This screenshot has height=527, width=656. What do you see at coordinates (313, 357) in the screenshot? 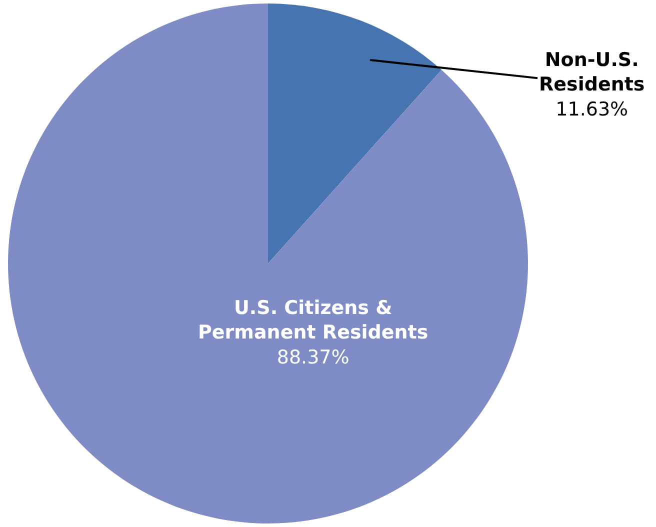
I see `data-label: 88.37%` at bounding box center [313, 357].